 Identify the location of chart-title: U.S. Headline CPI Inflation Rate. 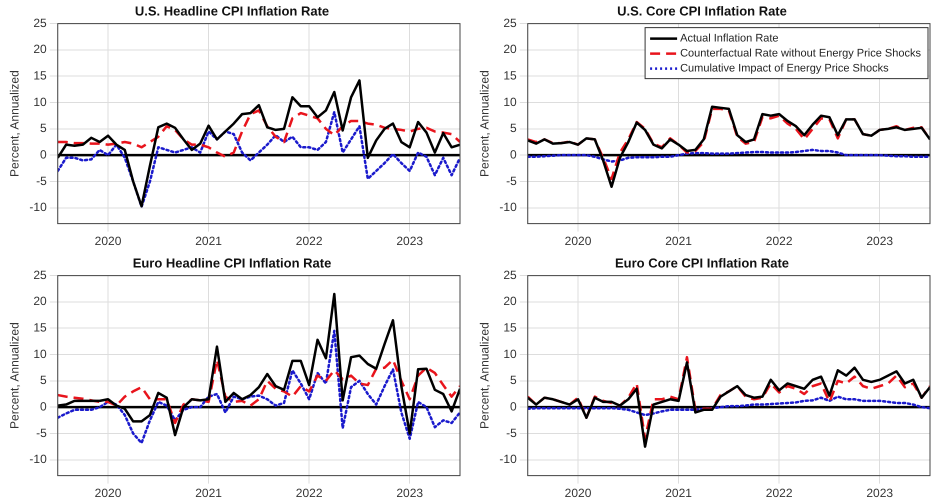
(232, 10).